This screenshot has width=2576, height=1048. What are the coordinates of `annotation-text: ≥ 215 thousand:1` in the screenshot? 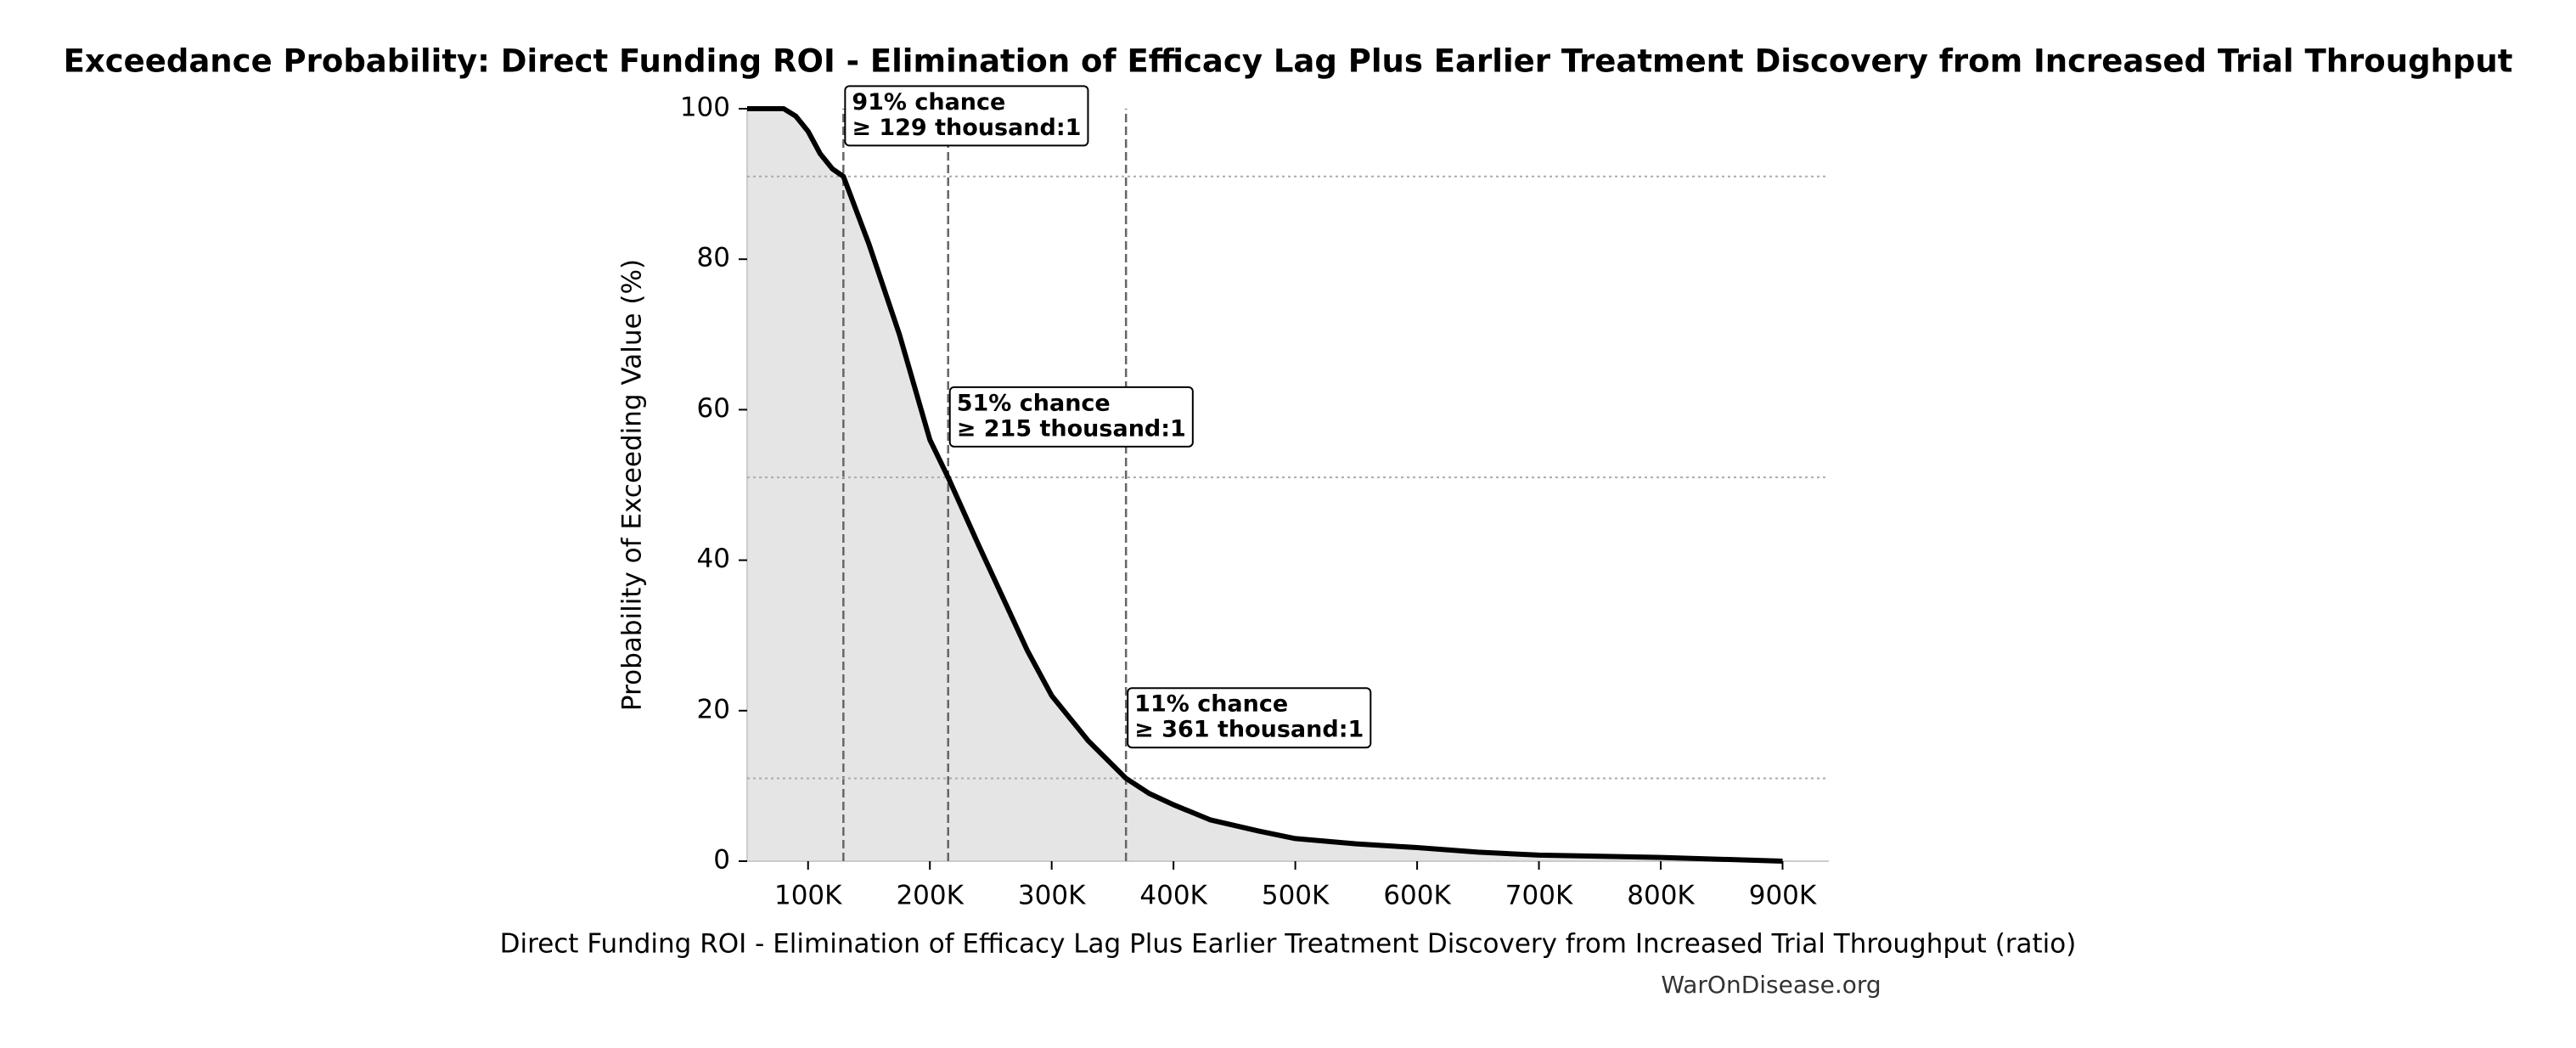 It's located at (1071, 428).